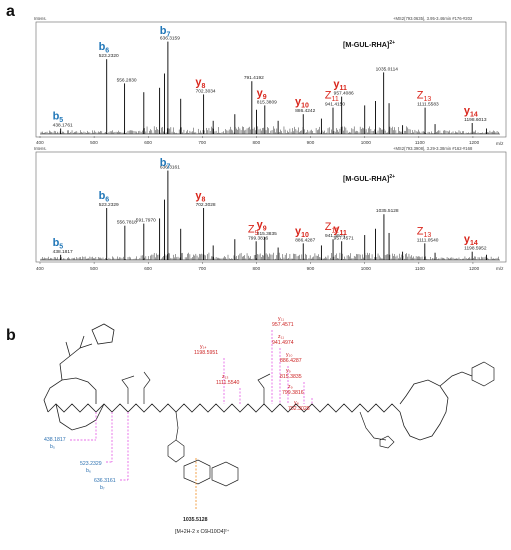 The image size is (511, 550). Describe the element at coordinates (433, 148) in the screenshot. I see `spectrum-bottom-header: +MS2(793.3908), 3.29-3.38min #162-#168` at that location.